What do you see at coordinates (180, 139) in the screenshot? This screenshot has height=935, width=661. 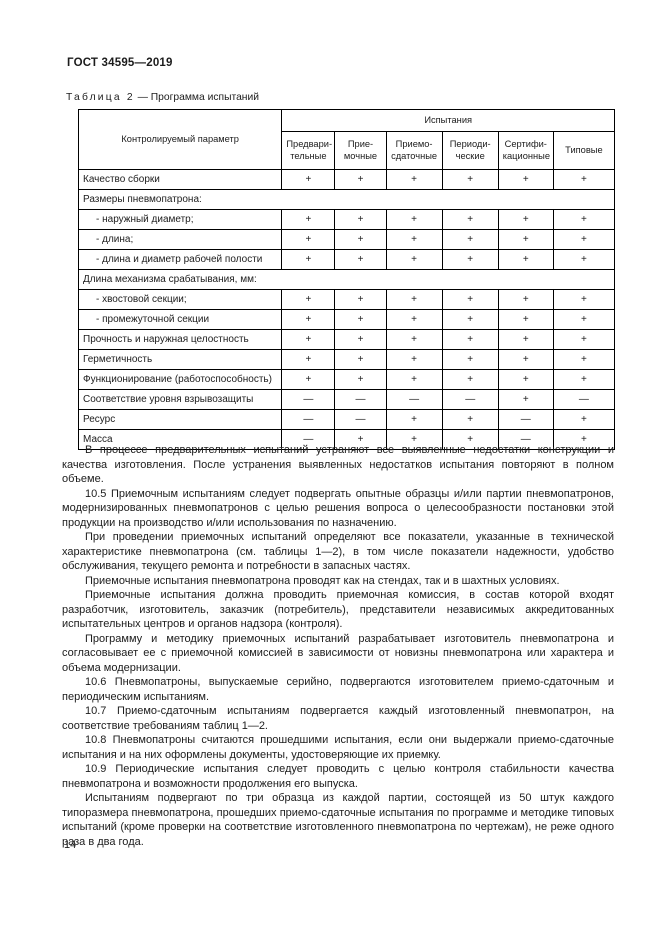 I see `param-column-header: Контролируемый параметр` at bounding box center [180, 139].